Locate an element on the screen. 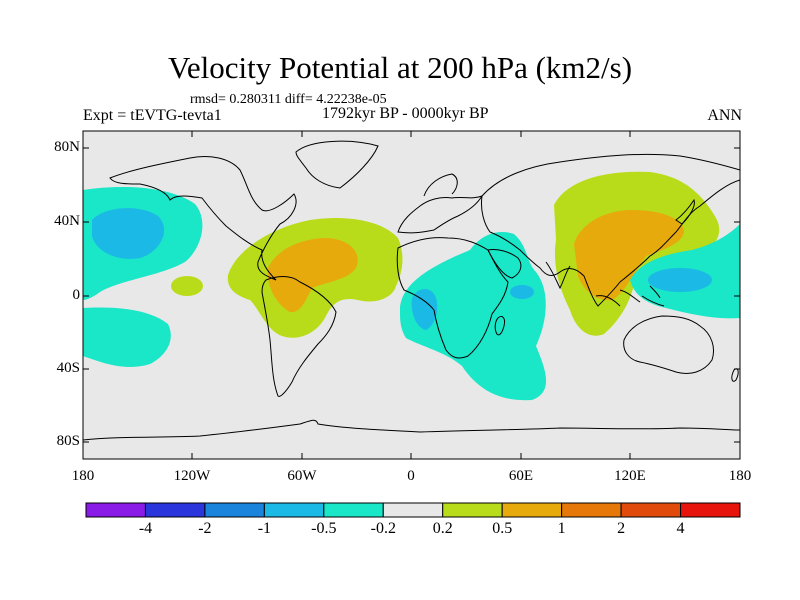 The width and height of the screenshot is (800, 600). lon-label-60e: 60E is located at coordinates (521, 476).